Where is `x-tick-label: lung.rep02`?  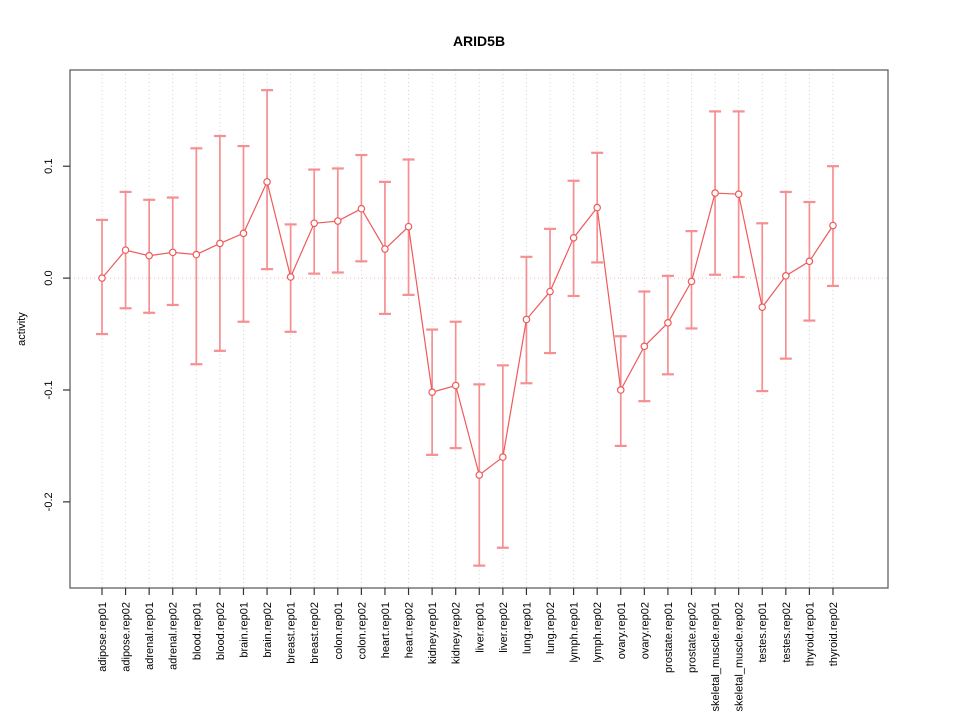
x-tick-label: lung.rep02 is located at coordinates (551, 628).